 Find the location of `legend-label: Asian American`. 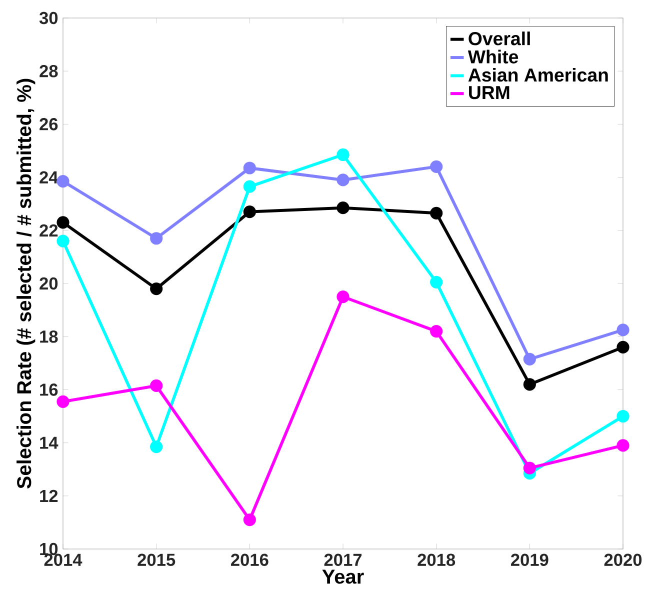

legend-label: Asian American is located at coordinates (538, 75).